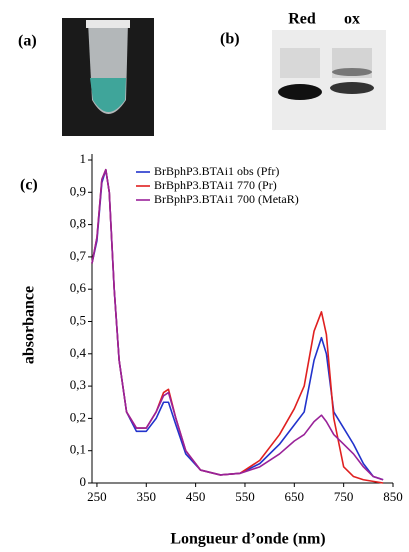 The height and width of the screenshot is (552, 409). Describe the element at coordinates (78, 223) in the screenshot. I see `y-tick-label: 0,8` at that location.